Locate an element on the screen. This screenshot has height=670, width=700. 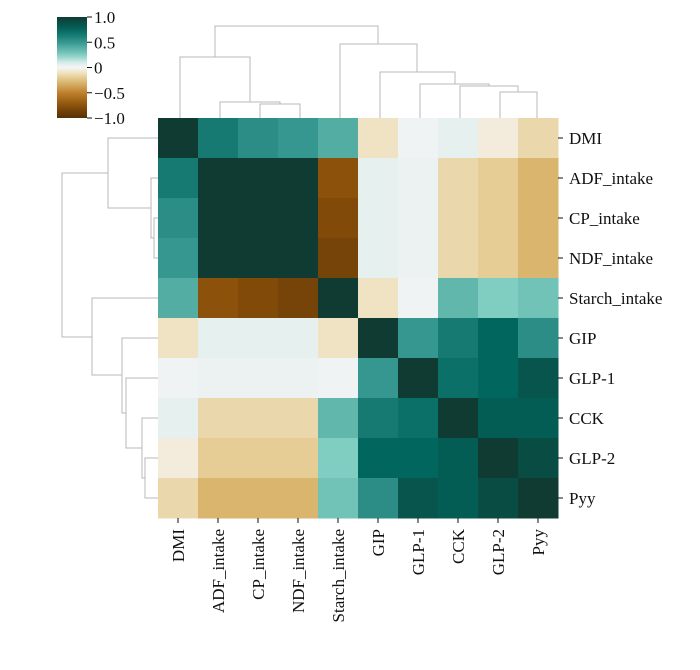
row-label: DMI is located at coordinates (585, 138).